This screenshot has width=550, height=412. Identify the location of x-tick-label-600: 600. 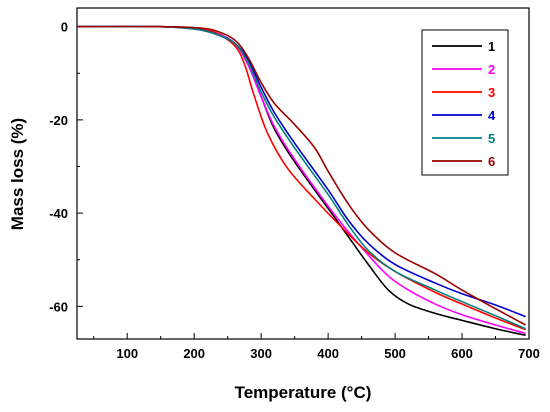
(462, 353).